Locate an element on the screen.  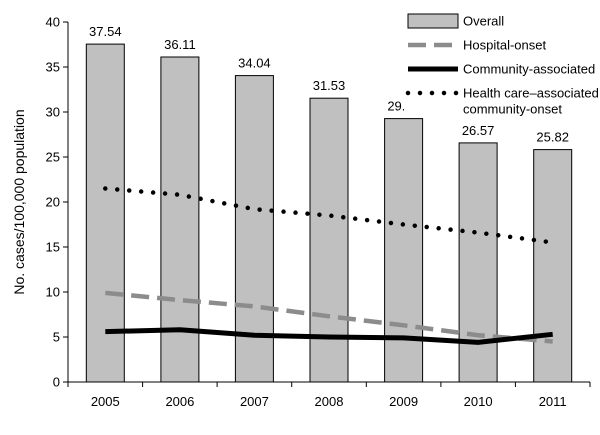
x-tick-label-2007: 2007 is located at coordinates (254, 401).